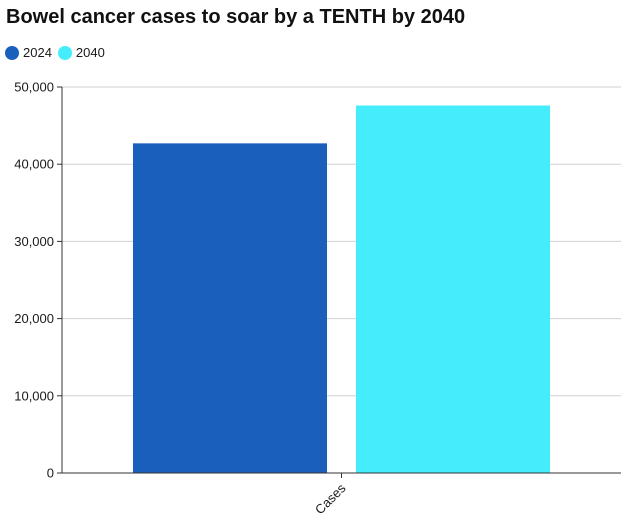 The height and width of the screenshot is (521, 631). I want to click on legend-swatch-2024, so click(12, 52).